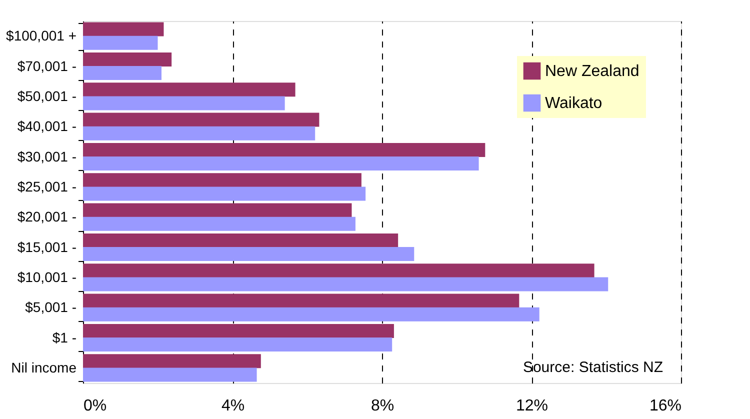 This screenshot has width=750, height=419. Describe the element at coordinates (532, 406) in the screenshot. I see `x-tick-label: 12%` at that location.